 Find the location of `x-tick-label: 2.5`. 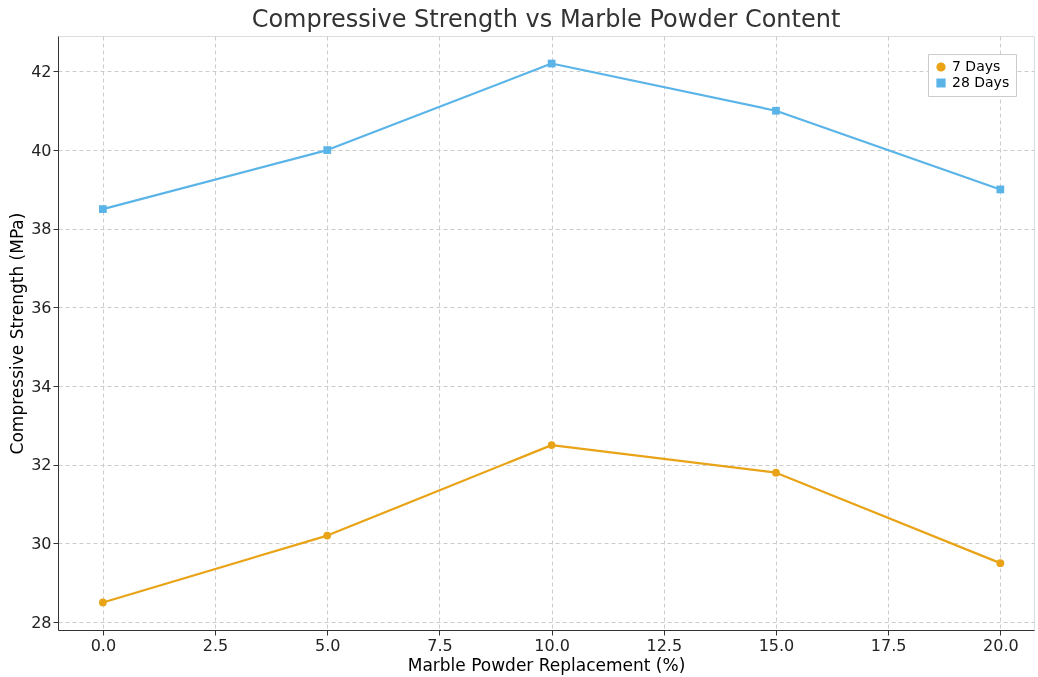

x-tick-label: 2.5 is located at coordinates (215, 645).